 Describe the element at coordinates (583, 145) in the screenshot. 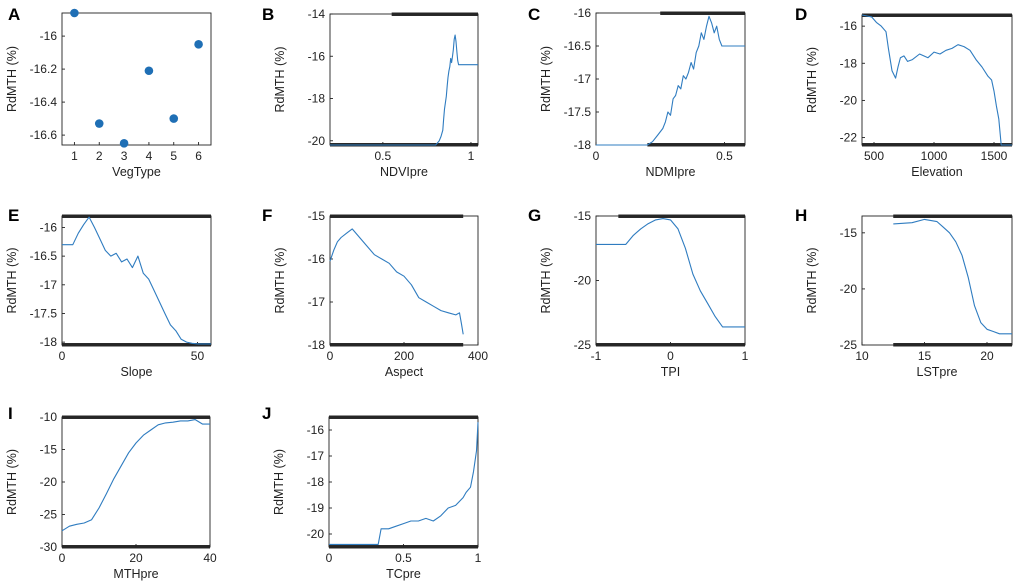

I see `y-tick-label-c: -18` at that location.